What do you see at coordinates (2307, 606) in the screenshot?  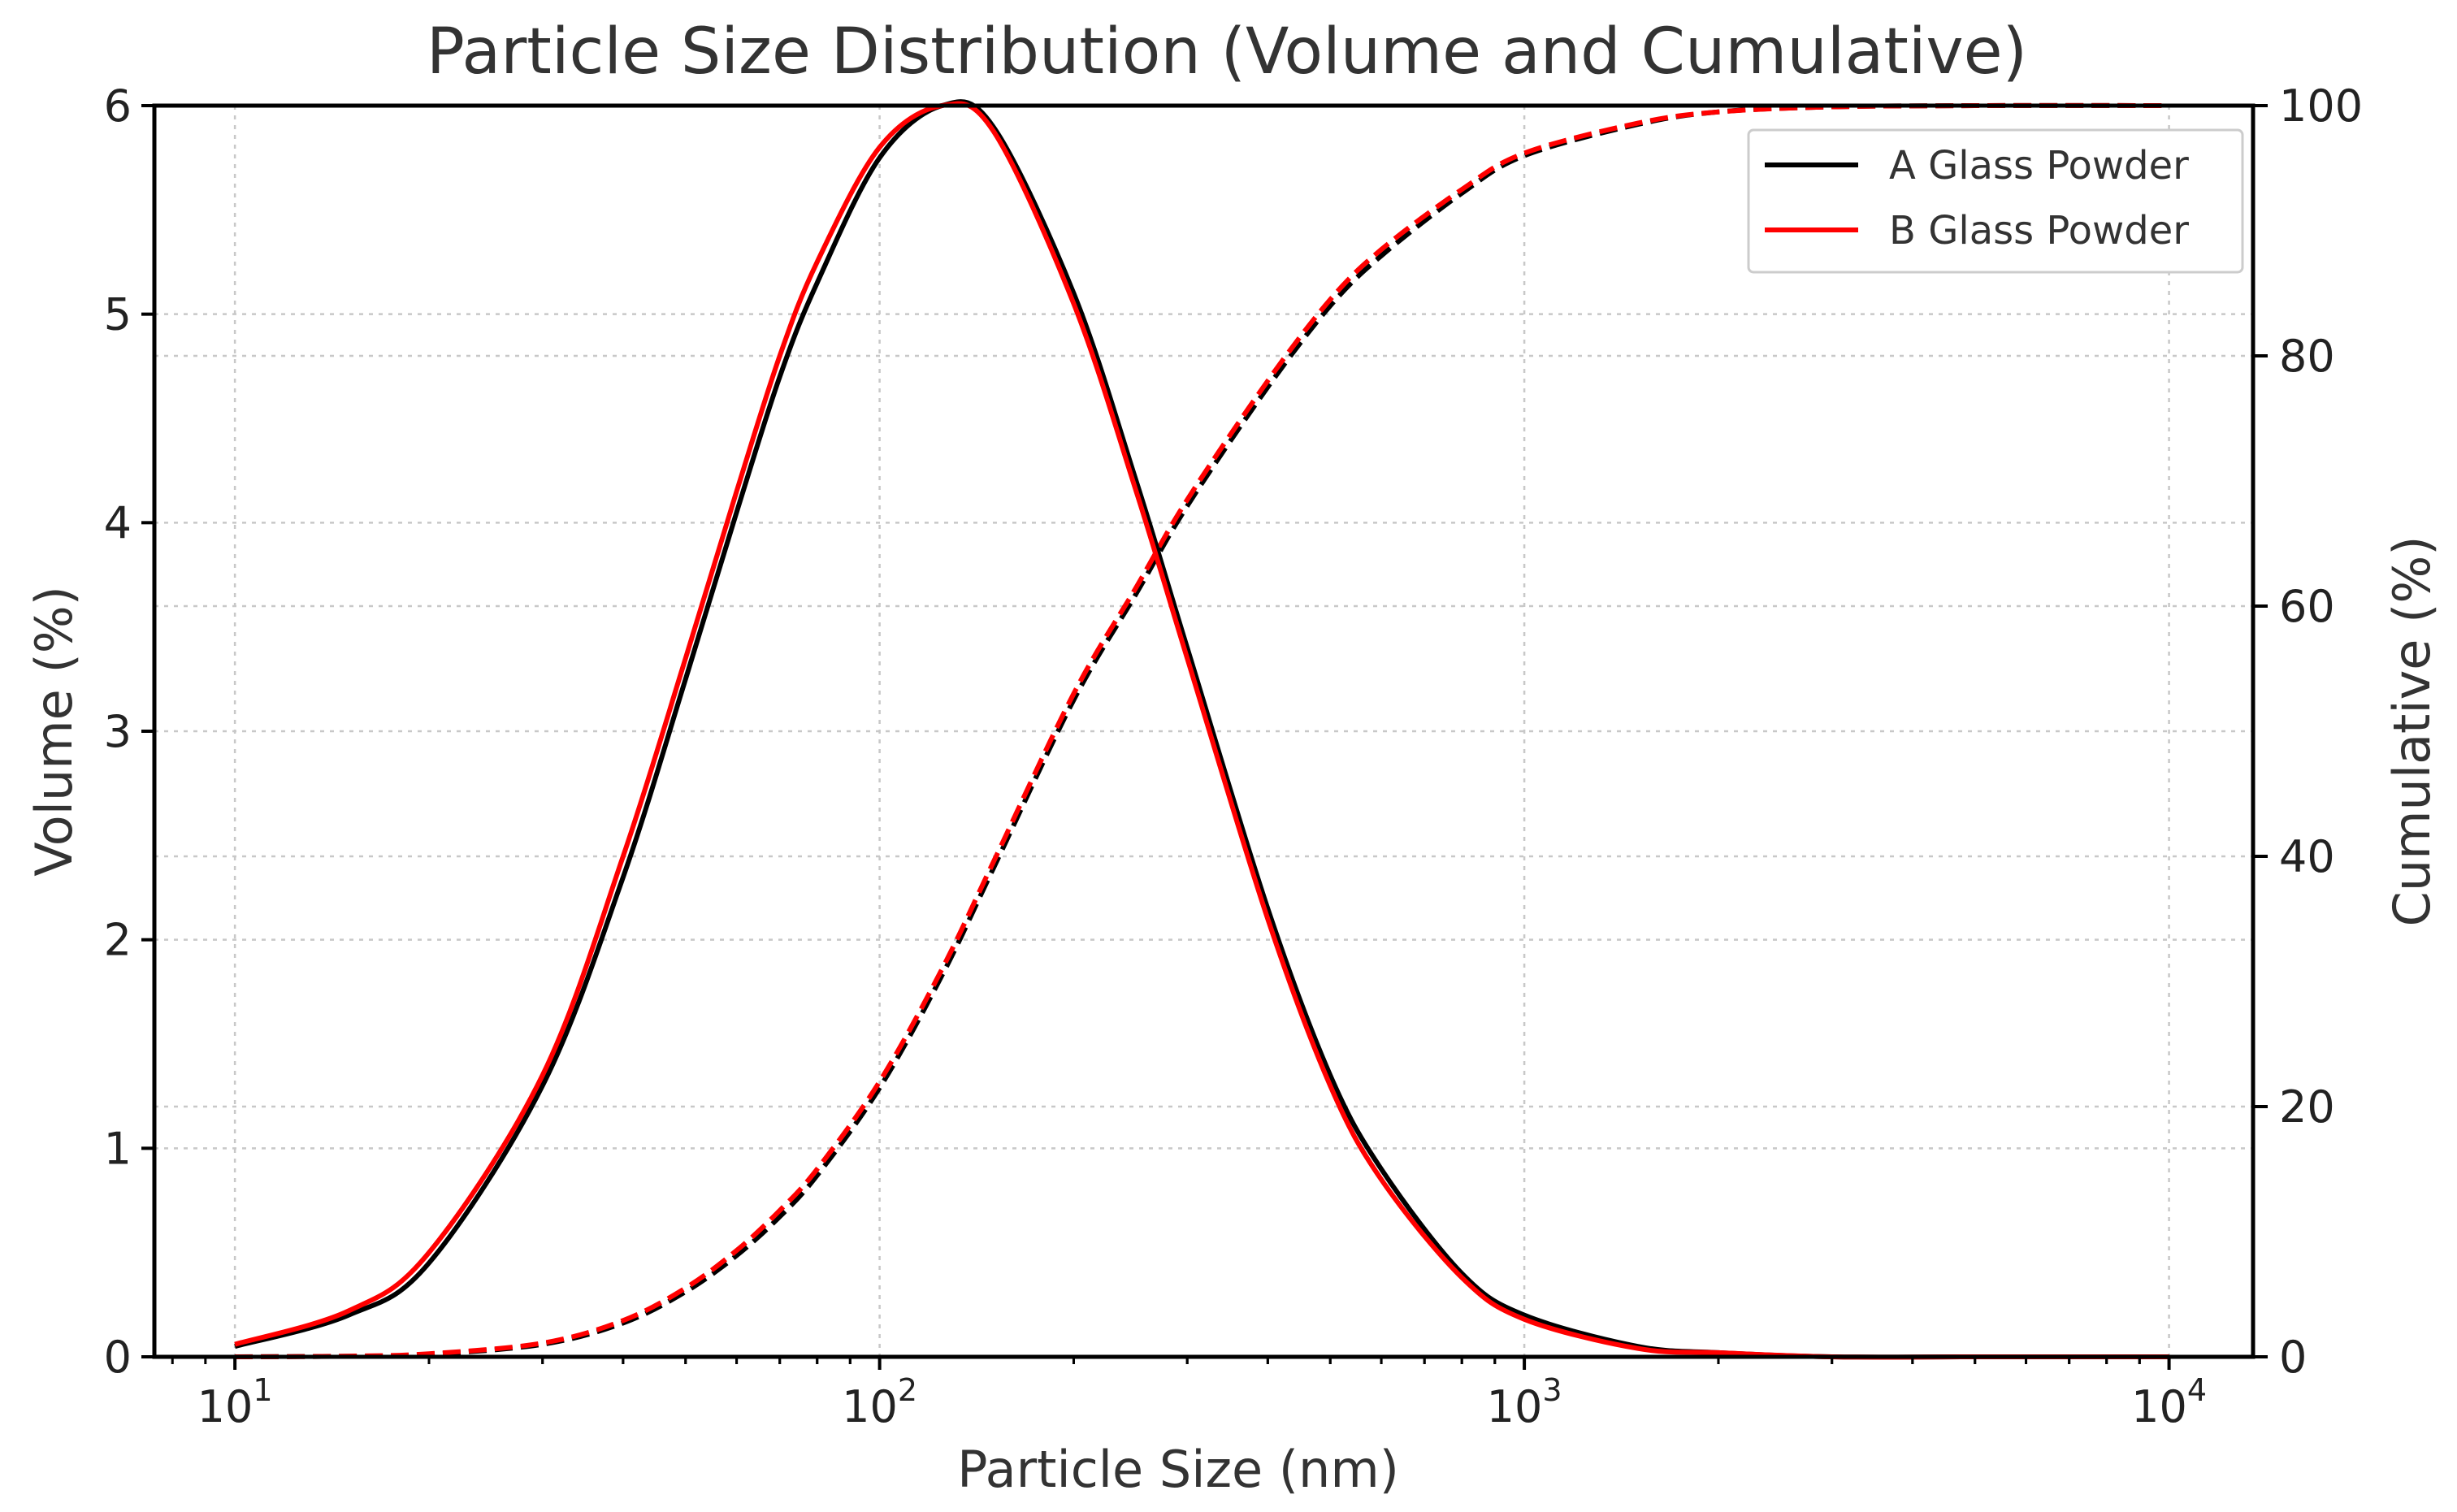 I see `y2-tick-label-3: 60` at bounding box center [2307, 606].